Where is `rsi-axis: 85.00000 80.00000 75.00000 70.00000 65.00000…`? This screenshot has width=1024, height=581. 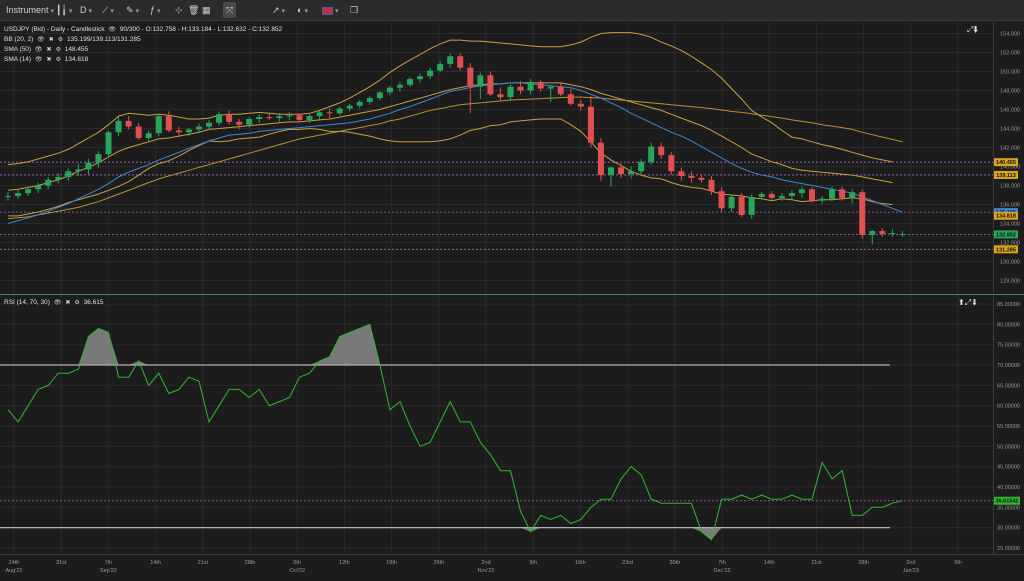 rsi-axis: 85.00000 80.00000 75.00000 70.00000 65.00000… is located at coordinates (1007, 427).